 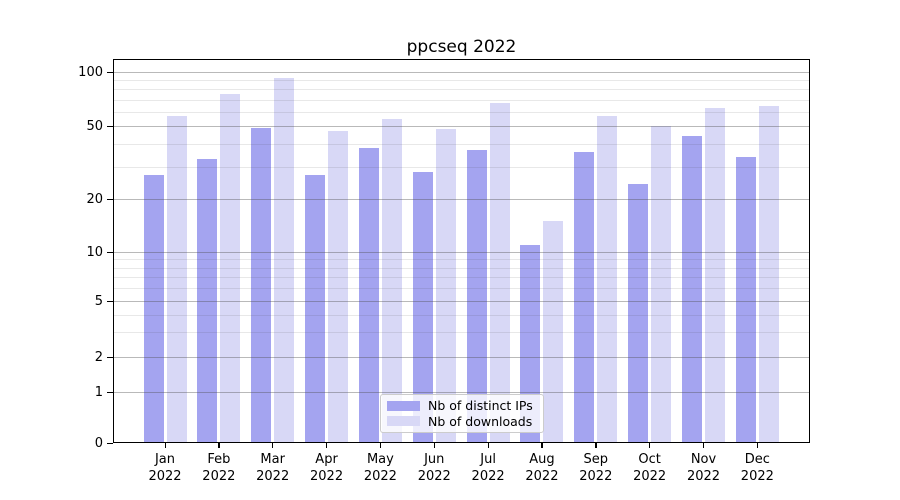 I want to click on bar-distinct-ips-jul, so click(x=476, y=296).